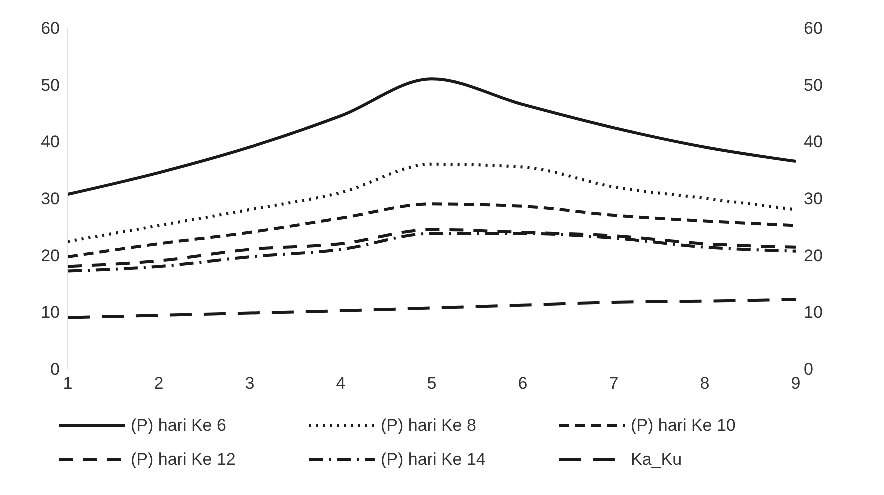  What do you see at coordinates (68, 384) in the screenshot?
I see `x-tick-label: 1` at bounding box center [68, 384].